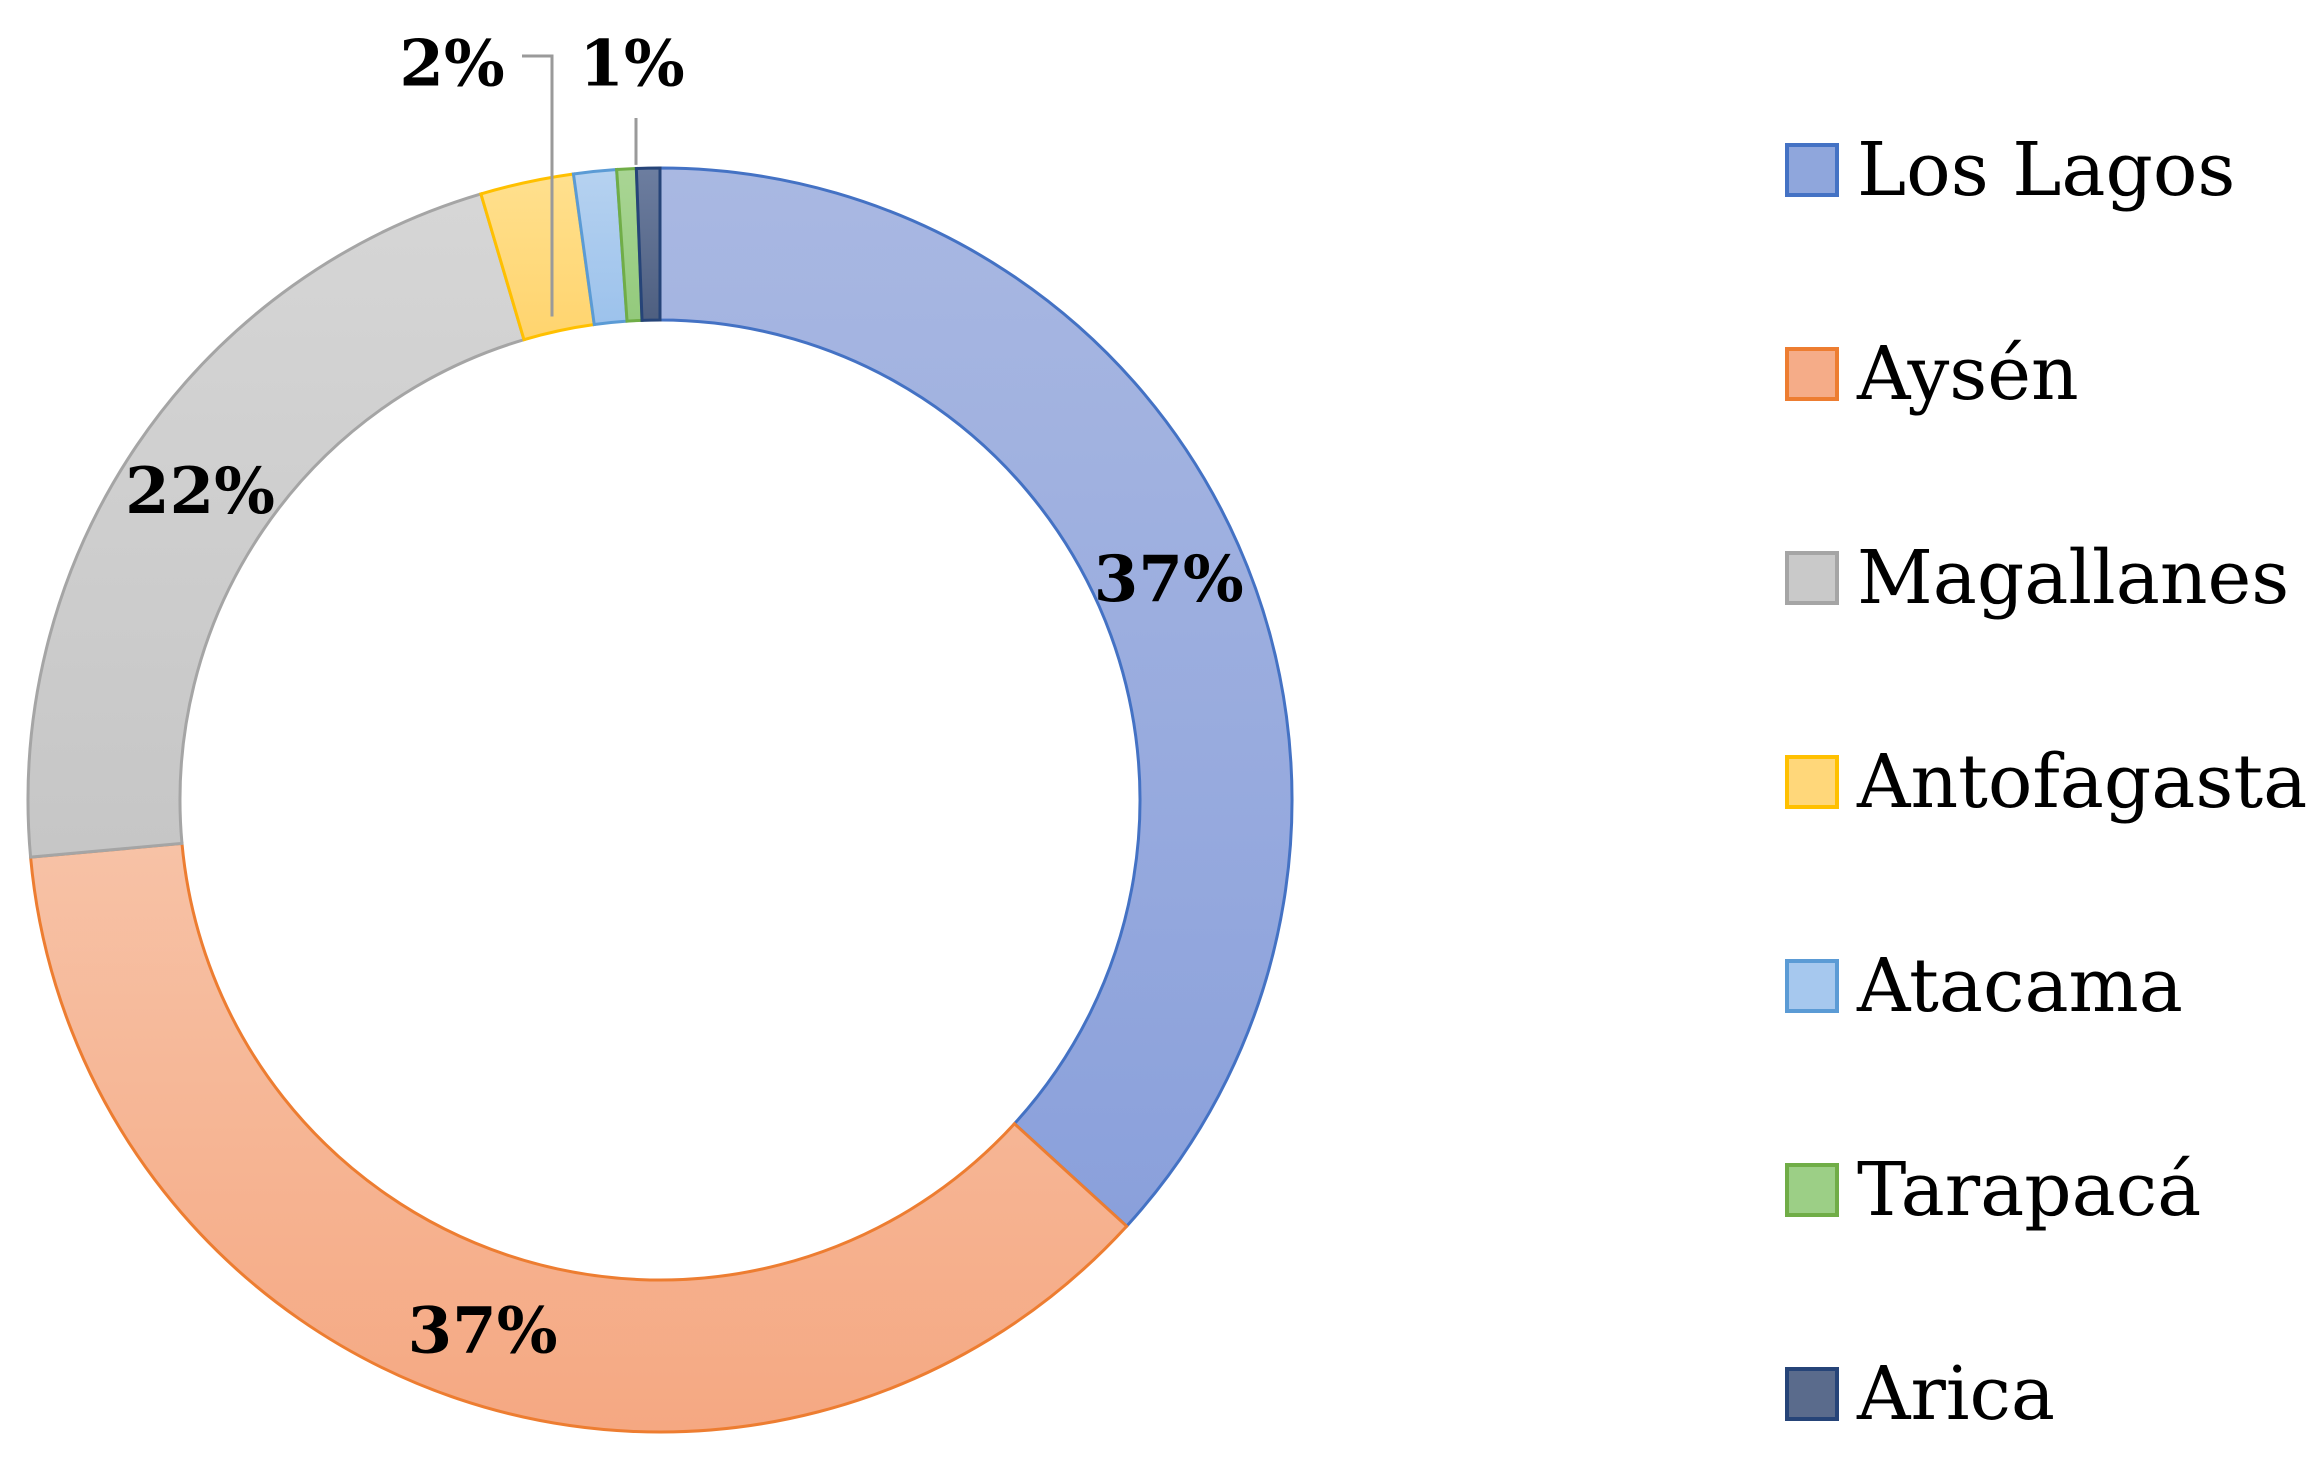 This screenshot has height=1463, width=2321. I want to click on data-label-magallanes: 22%, so click(200, 491).